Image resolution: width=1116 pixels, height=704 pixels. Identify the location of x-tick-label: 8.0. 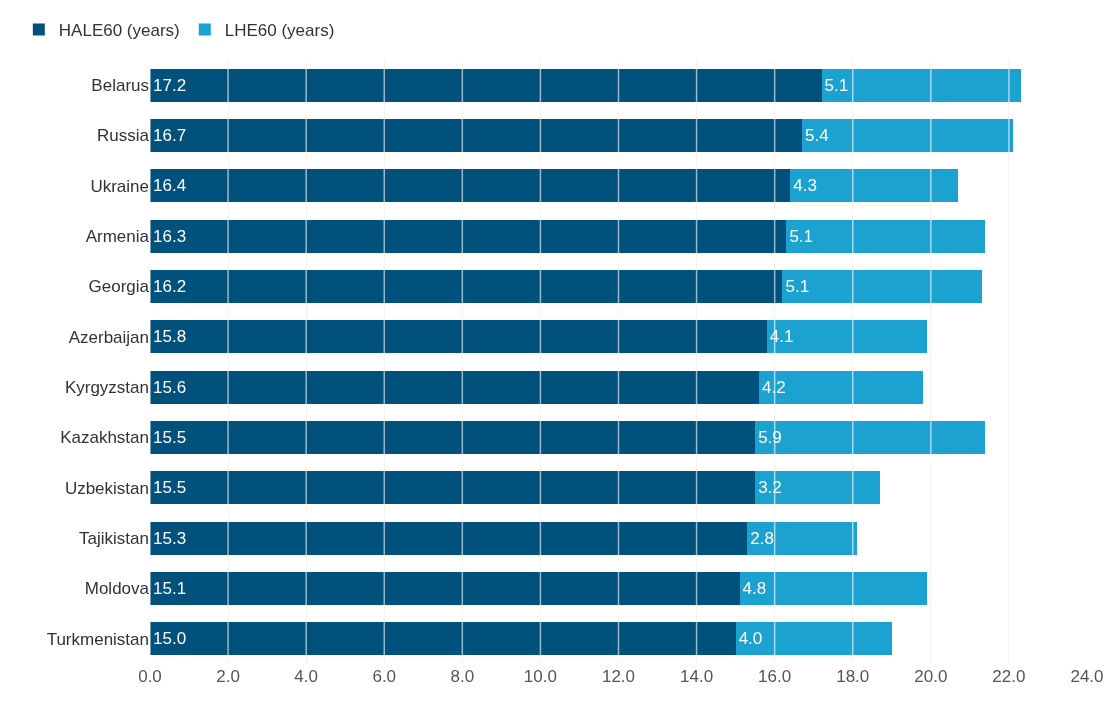
(462, 676).